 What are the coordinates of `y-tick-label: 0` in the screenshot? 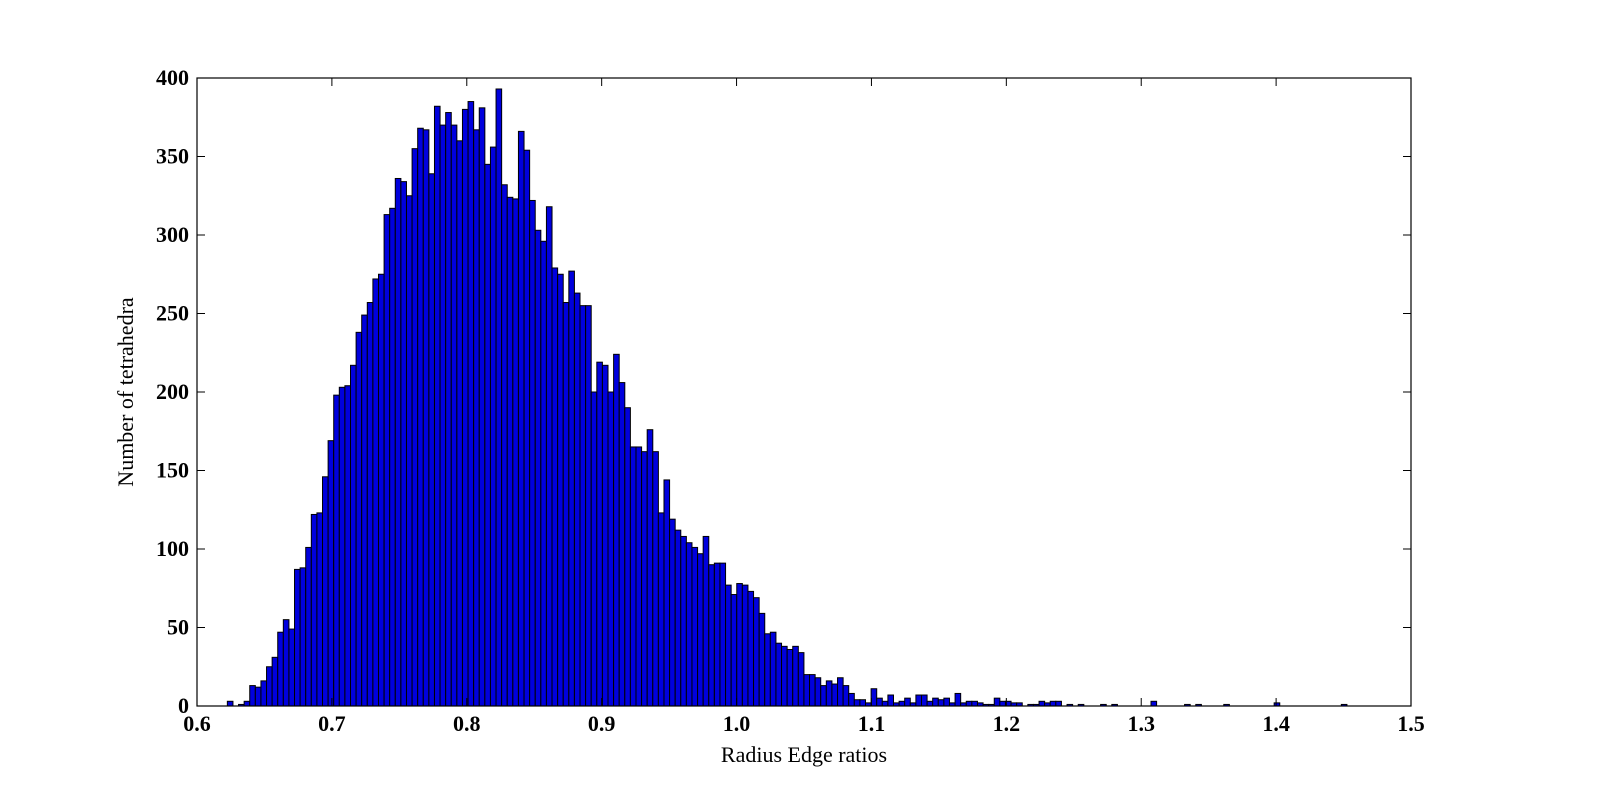 It's located at (183, 705).